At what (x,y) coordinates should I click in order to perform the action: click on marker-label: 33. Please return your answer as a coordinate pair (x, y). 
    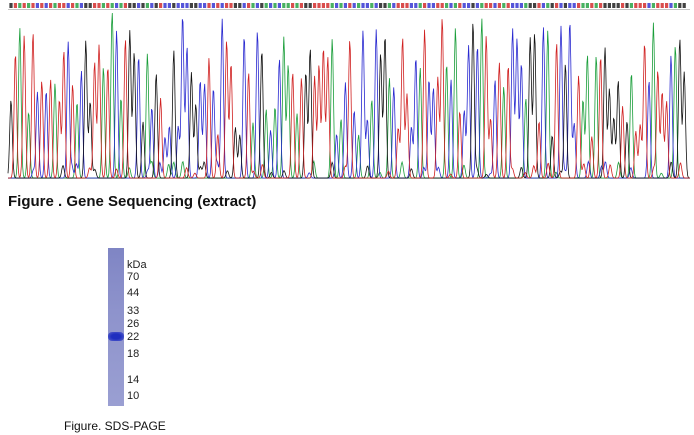
    Looking at the image, I should click on (133, 311).